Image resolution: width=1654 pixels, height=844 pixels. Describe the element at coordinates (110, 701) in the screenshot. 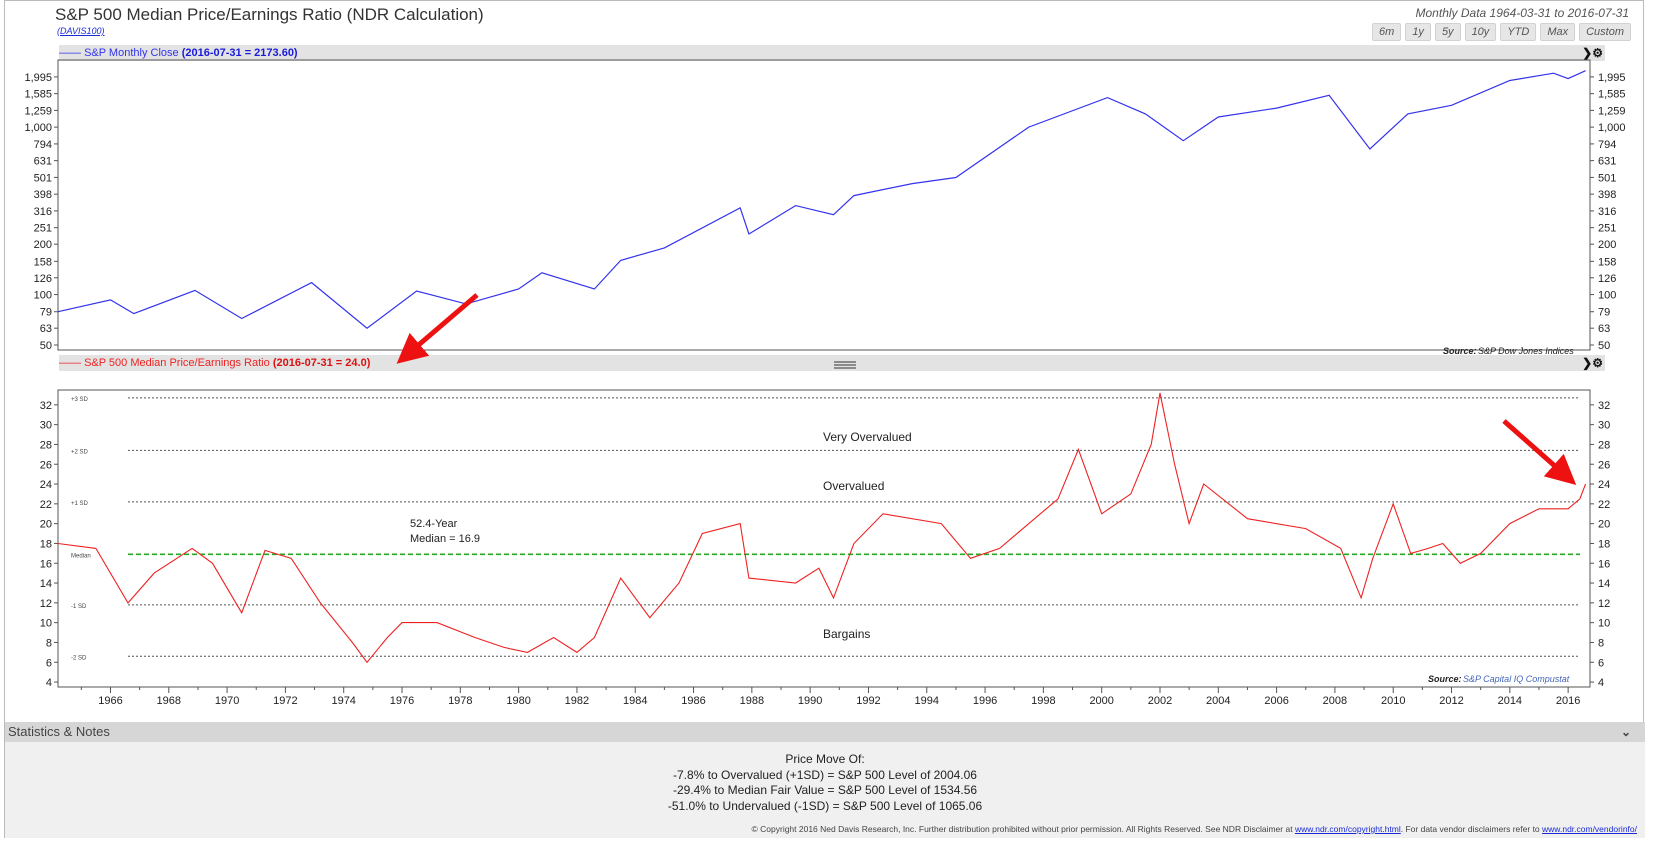

I see `x-tick-label: 1966` at that location.